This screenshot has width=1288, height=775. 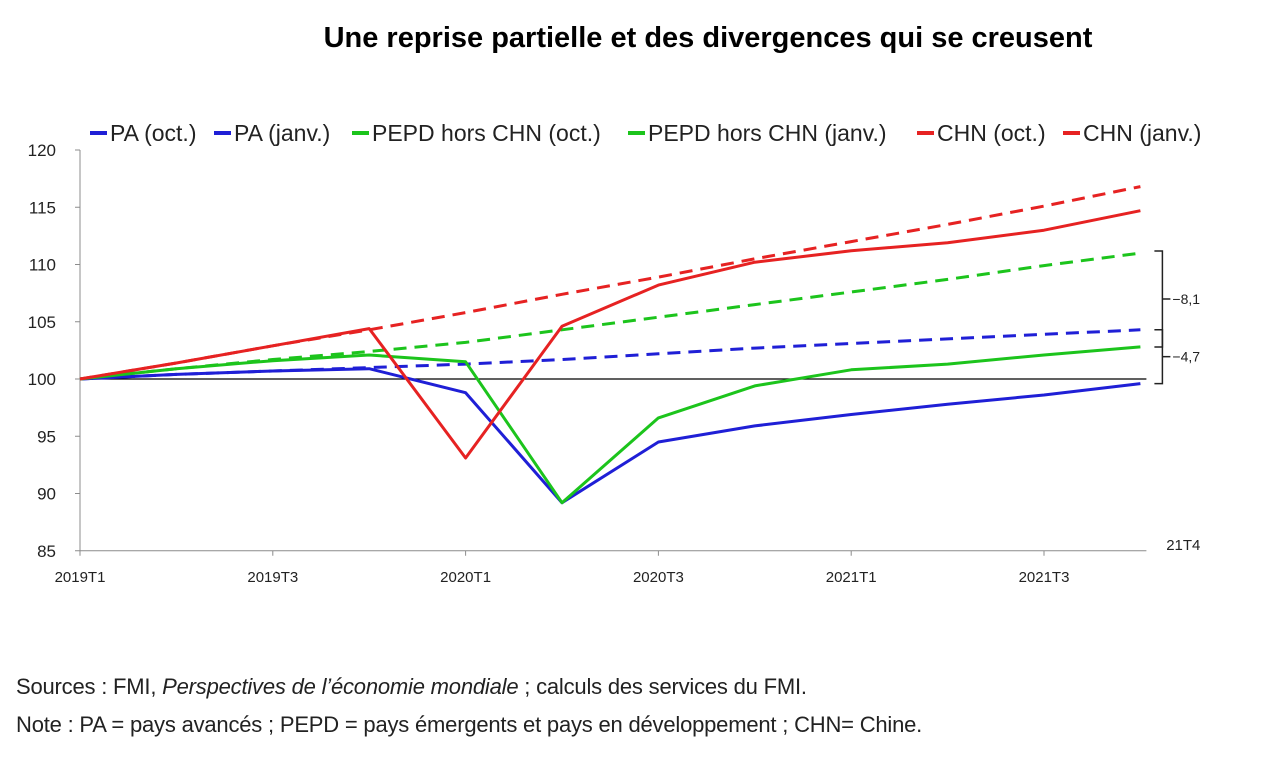 What do you see at coordinates (272, 577) in the screenshot?
I see `x-tick-label: 2019T3` at bounding box center [272, 577].